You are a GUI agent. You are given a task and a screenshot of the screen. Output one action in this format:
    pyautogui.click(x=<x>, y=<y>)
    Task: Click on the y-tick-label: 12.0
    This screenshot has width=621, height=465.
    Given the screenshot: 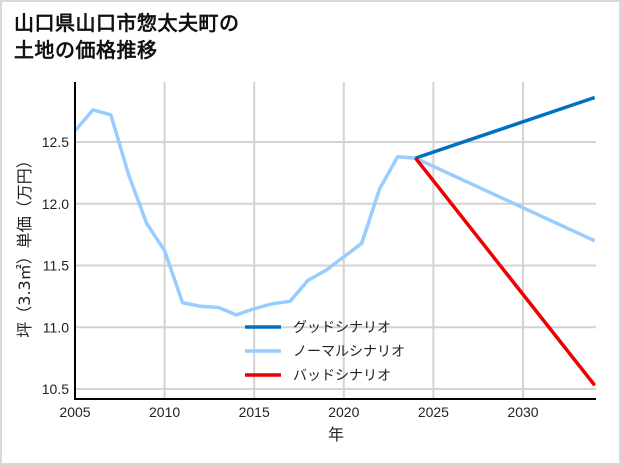 What is the action you would take?
    pyautogui.click(x=55, y=204)
    